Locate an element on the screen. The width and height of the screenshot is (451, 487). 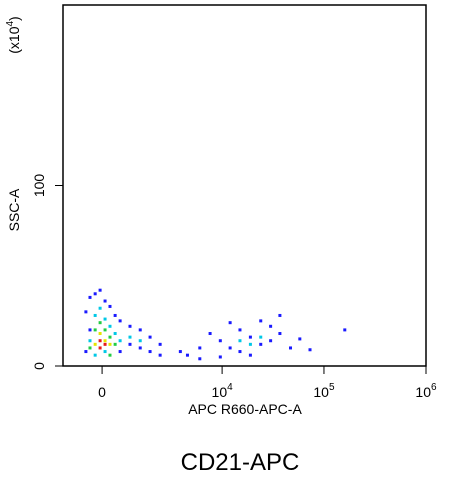
y-axis-unit: (x104) is located at coordinates (13, 34).